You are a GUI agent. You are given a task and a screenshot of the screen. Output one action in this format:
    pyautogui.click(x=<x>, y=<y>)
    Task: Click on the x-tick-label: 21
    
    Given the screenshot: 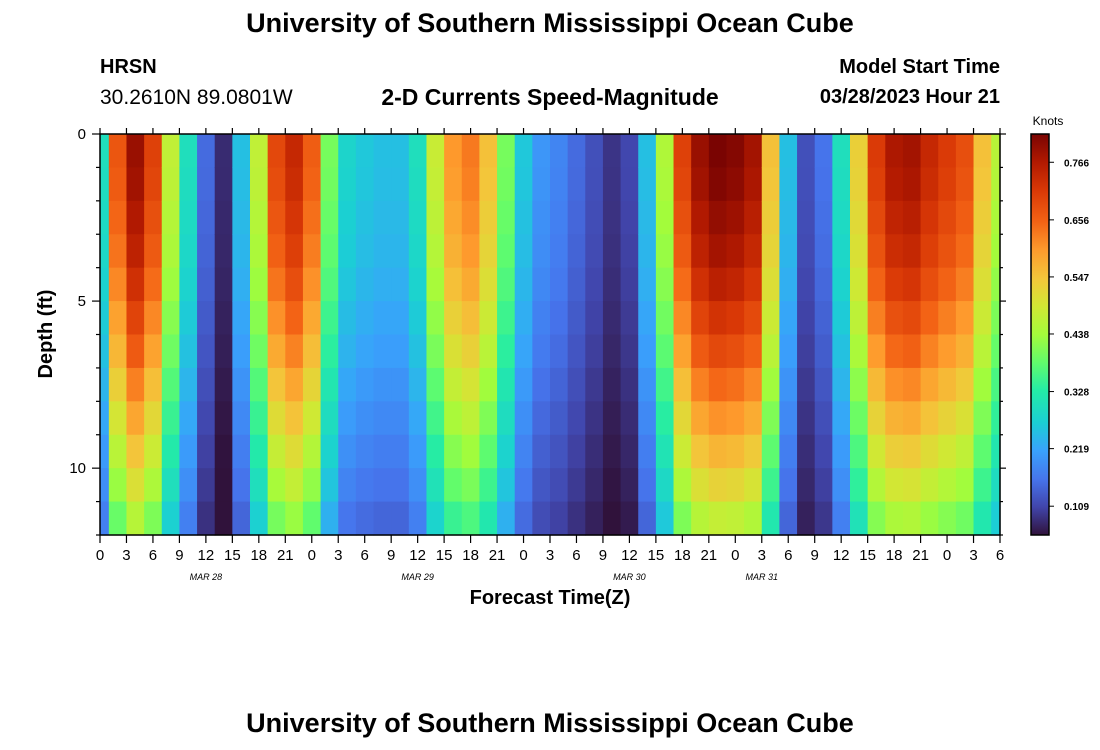 What is the action you would take?
    pyautogui.click(x=497, y=555)
    